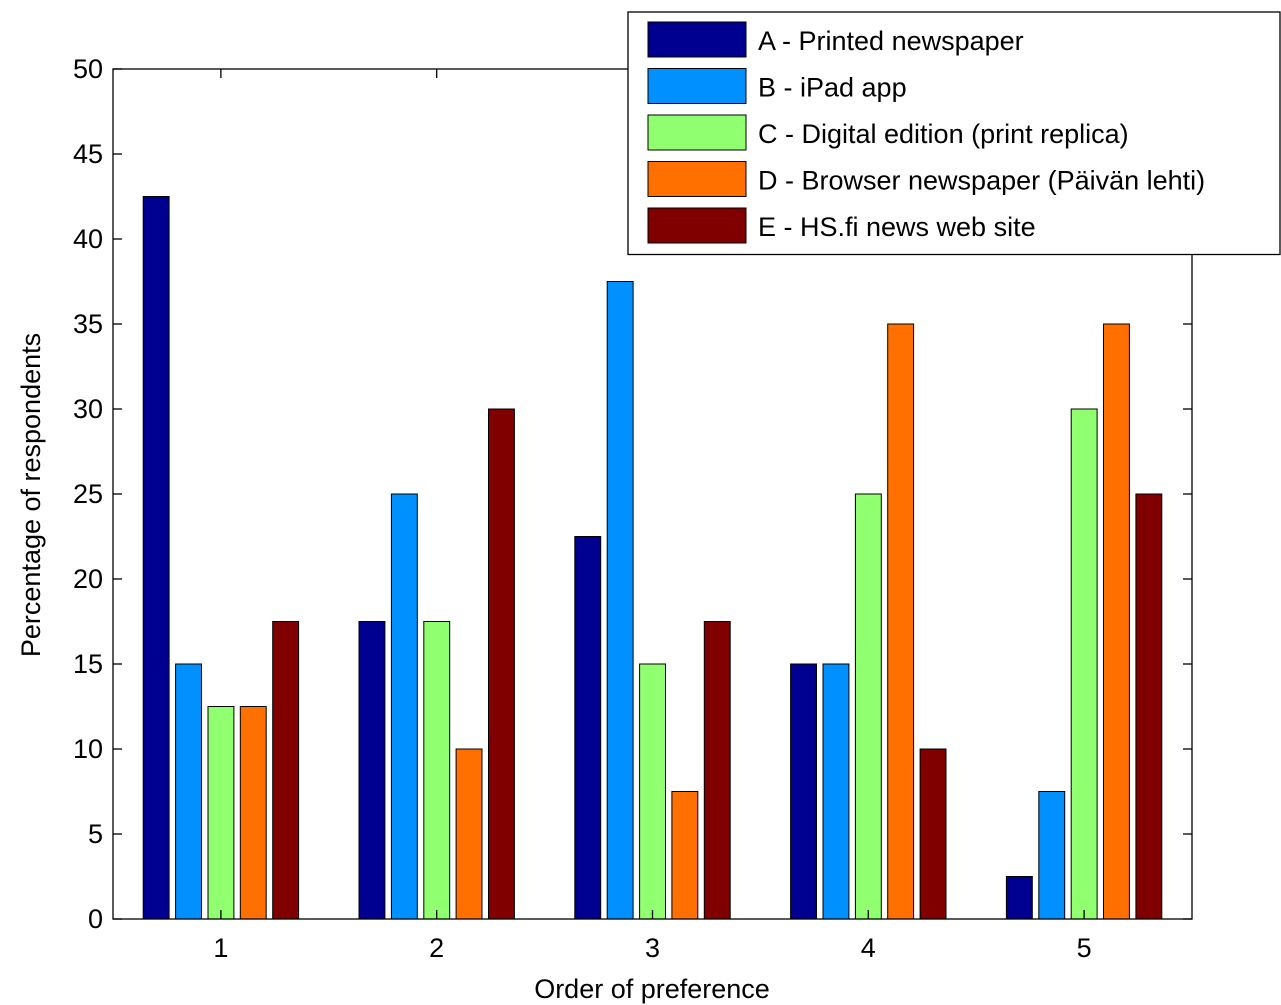  What do you see at coordinates (868, 948) in the screenshot?
I see `x-tick-label: 4` at bounding box center [868, 948].